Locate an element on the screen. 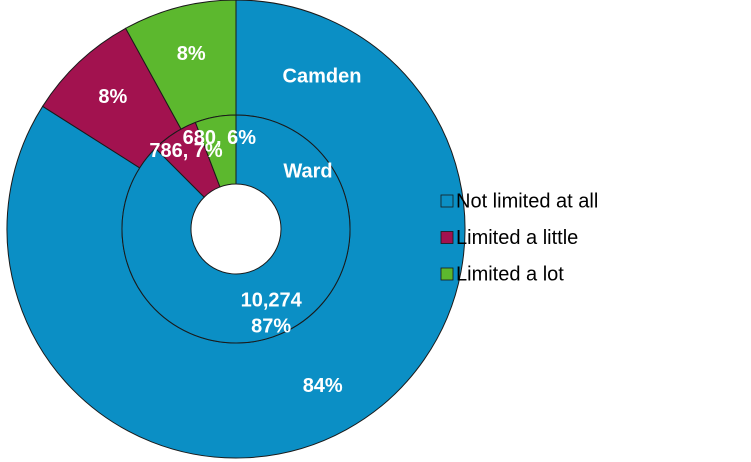 The image size is (751, 462). data-label: 680, 6% is located at coordinates (220, 138).